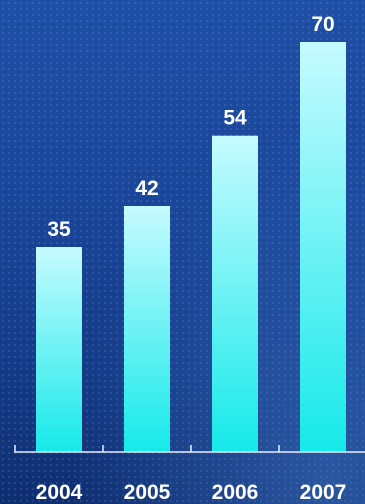 This screenshot has height=504, width=365. What do you see at coordinates (146, 188) in the screenshot?
I see `data-label-2005: 42` at bounding box center [146, 188].